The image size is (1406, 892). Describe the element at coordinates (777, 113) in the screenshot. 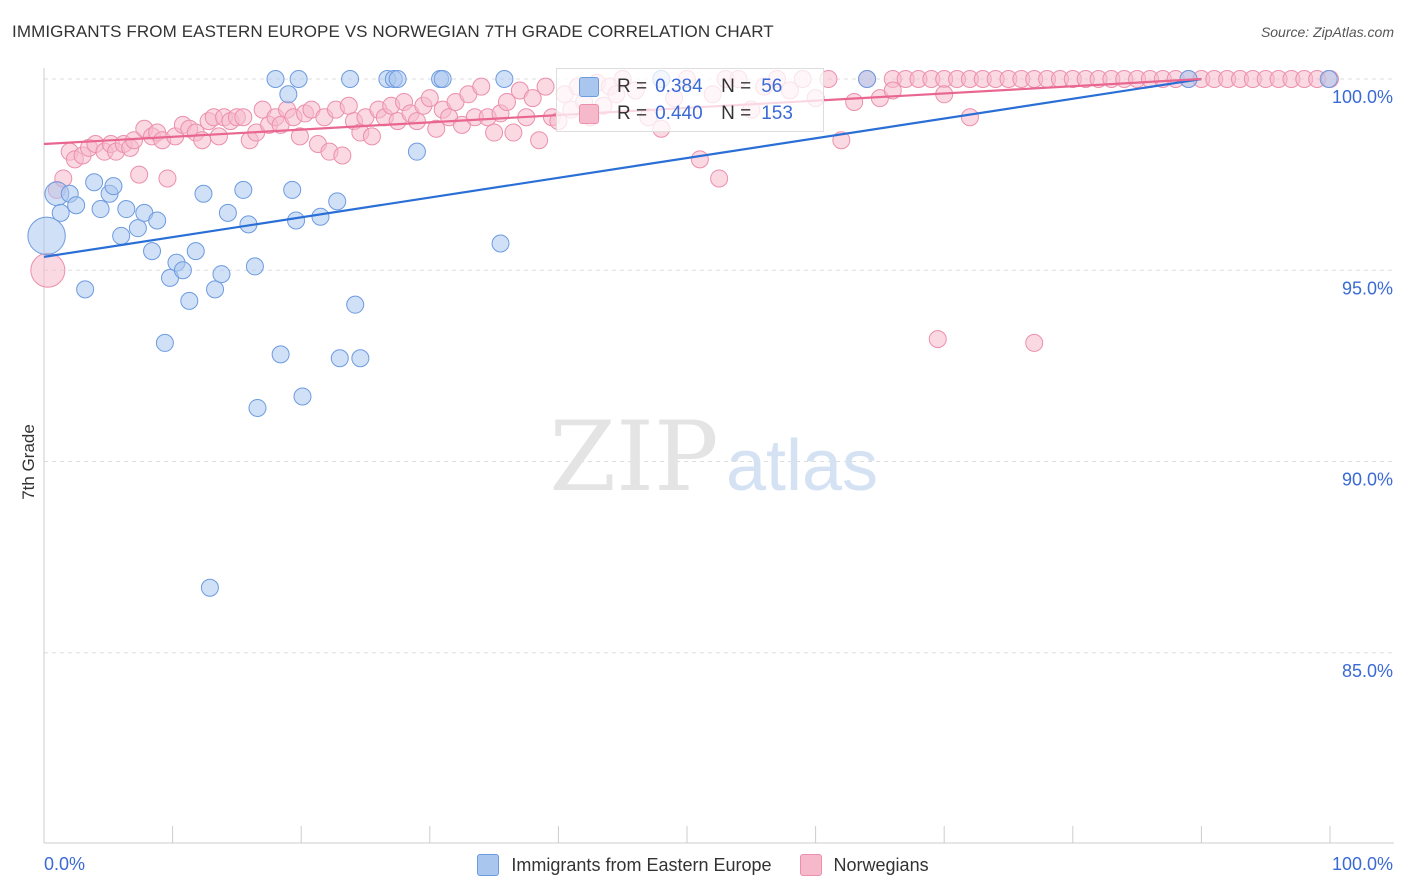

I see `n-value: 153` at that location.